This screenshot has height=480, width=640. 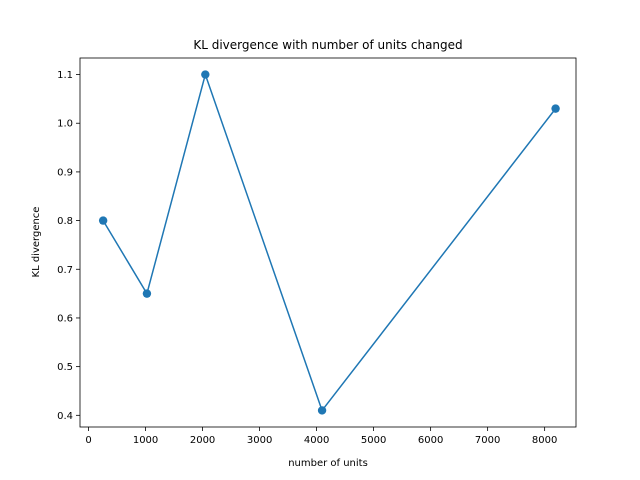 What do you see at coordinates (65, 270) in the screenshot?
I see `y-tick-label: 0.7` at bounding box center [65, 270].